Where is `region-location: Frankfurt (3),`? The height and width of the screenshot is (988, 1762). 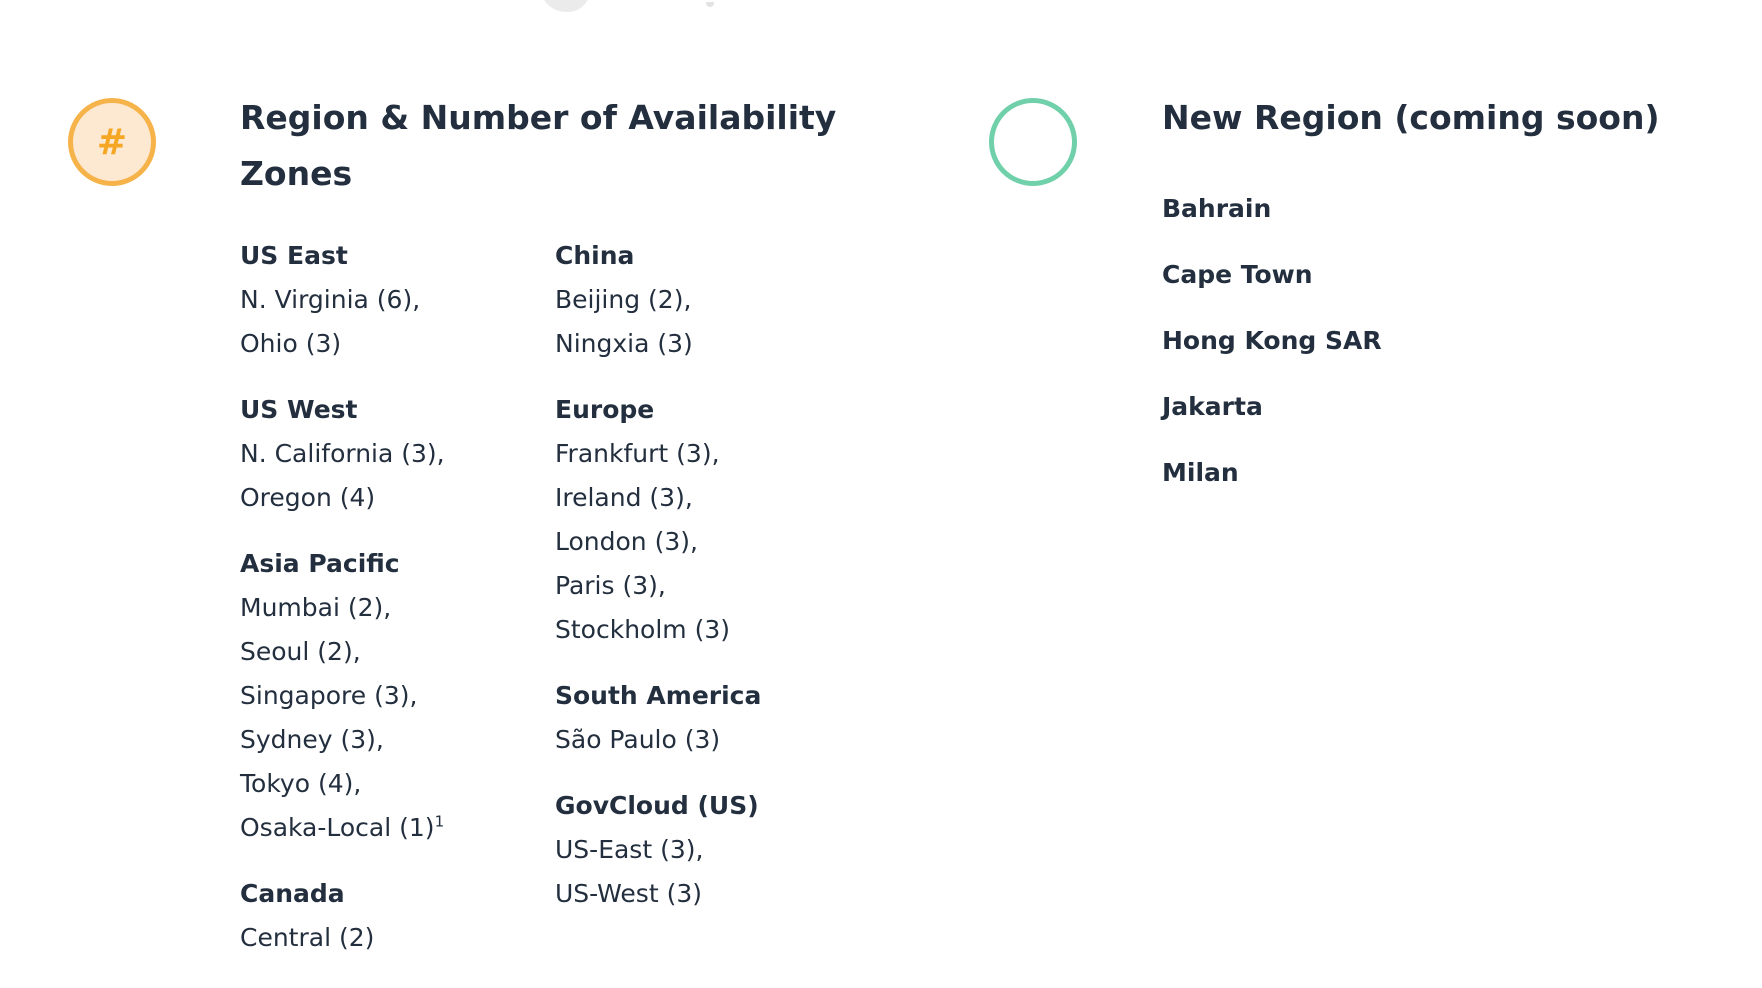
region-location: Frankfurt (3), is located at coordinates (705, 454).